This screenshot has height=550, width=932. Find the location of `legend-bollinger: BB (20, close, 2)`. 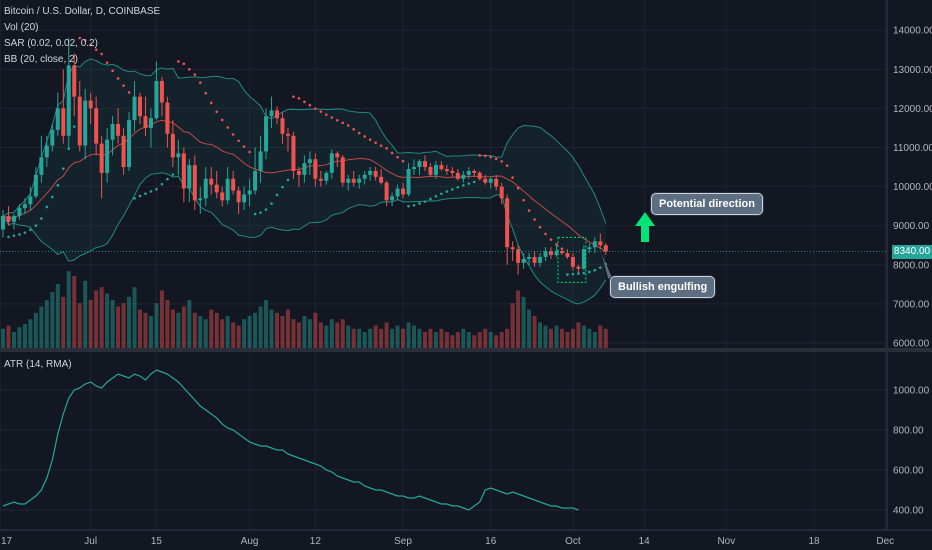

legend-bollinger: BB (20, close, 2) is located at coordinates (41, 59).